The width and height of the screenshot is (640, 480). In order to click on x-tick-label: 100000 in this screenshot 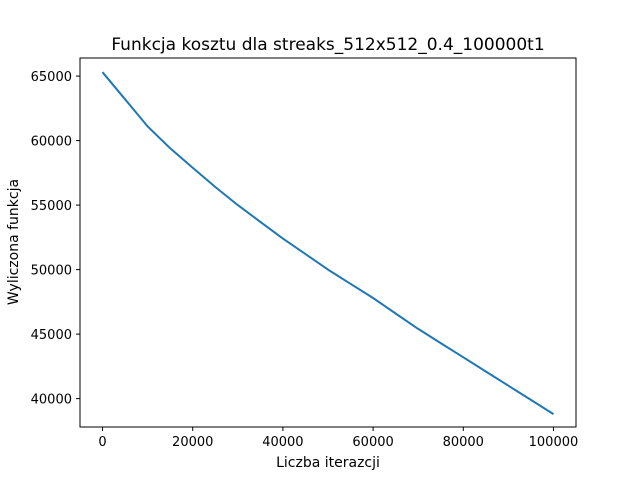, I will do `click(554, 442)`.